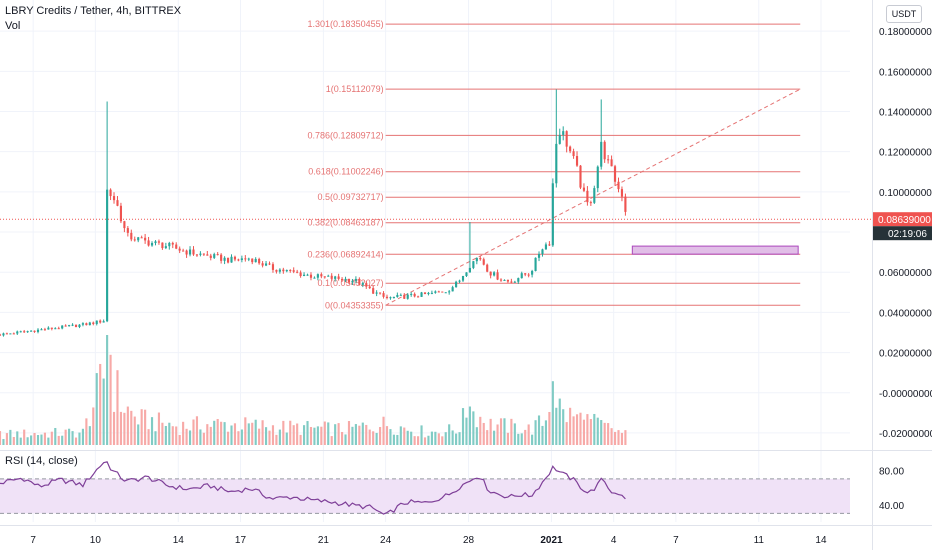 Image resolution: width=932 pixels, height=550 pixels. I want to click on countdown-value: 02:19:06, so click(907, 234).